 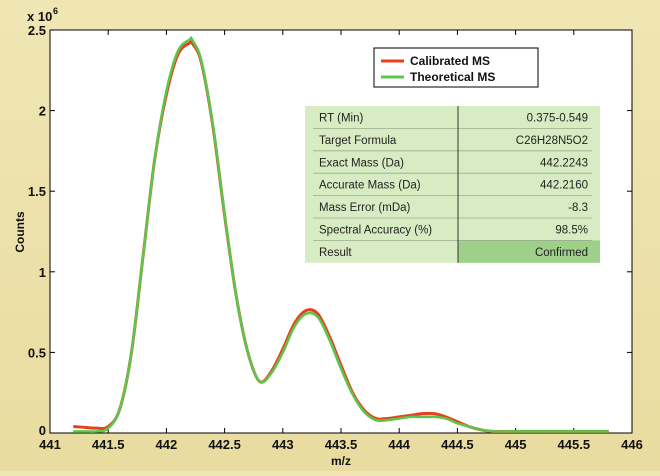 I want to click on x-tick-label: 444, so click(x=399, y=444).